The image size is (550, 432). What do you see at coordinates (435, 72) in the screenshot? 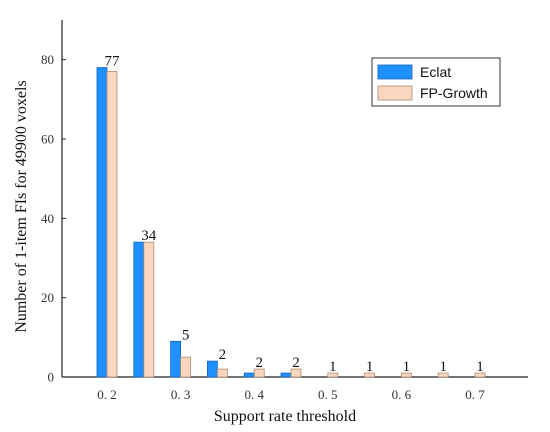
I see `legend-label: Eclat` at bounding box center [435, 72].